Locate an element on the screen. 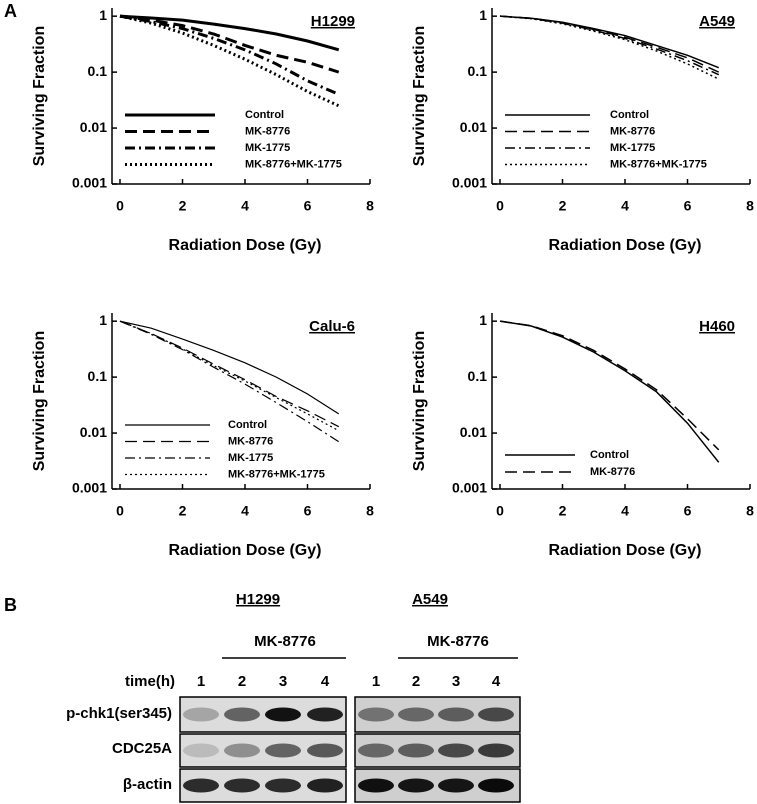  row-label: β-actin is located at coordinates (147, 784).